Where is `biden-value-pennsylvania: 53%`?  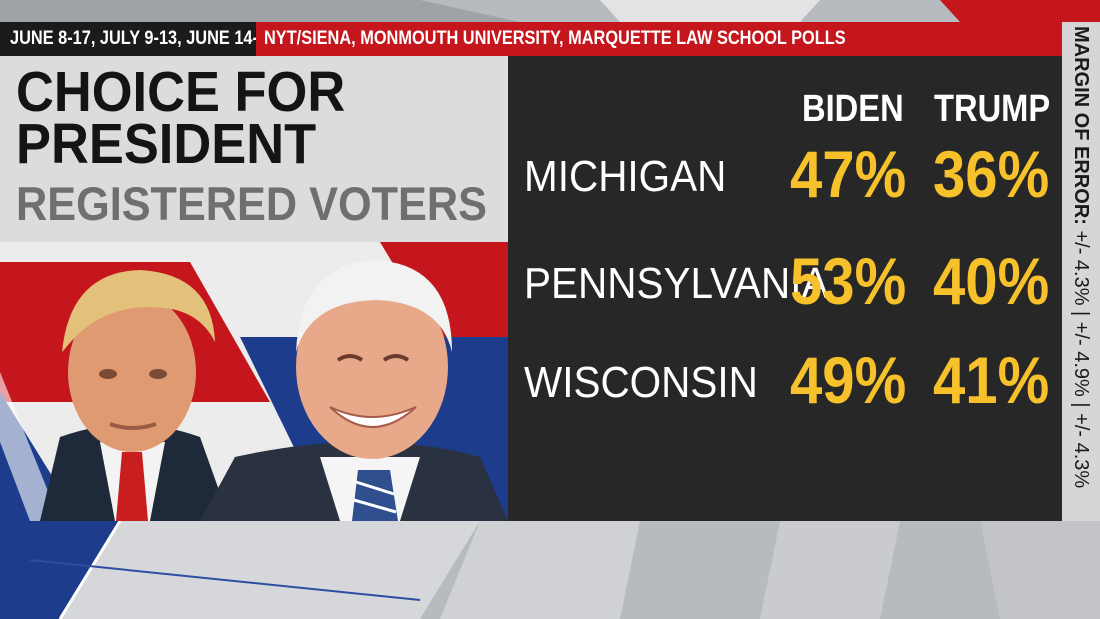 biden-value-pennsylvania: 53% is located at coordinates (848, 281).